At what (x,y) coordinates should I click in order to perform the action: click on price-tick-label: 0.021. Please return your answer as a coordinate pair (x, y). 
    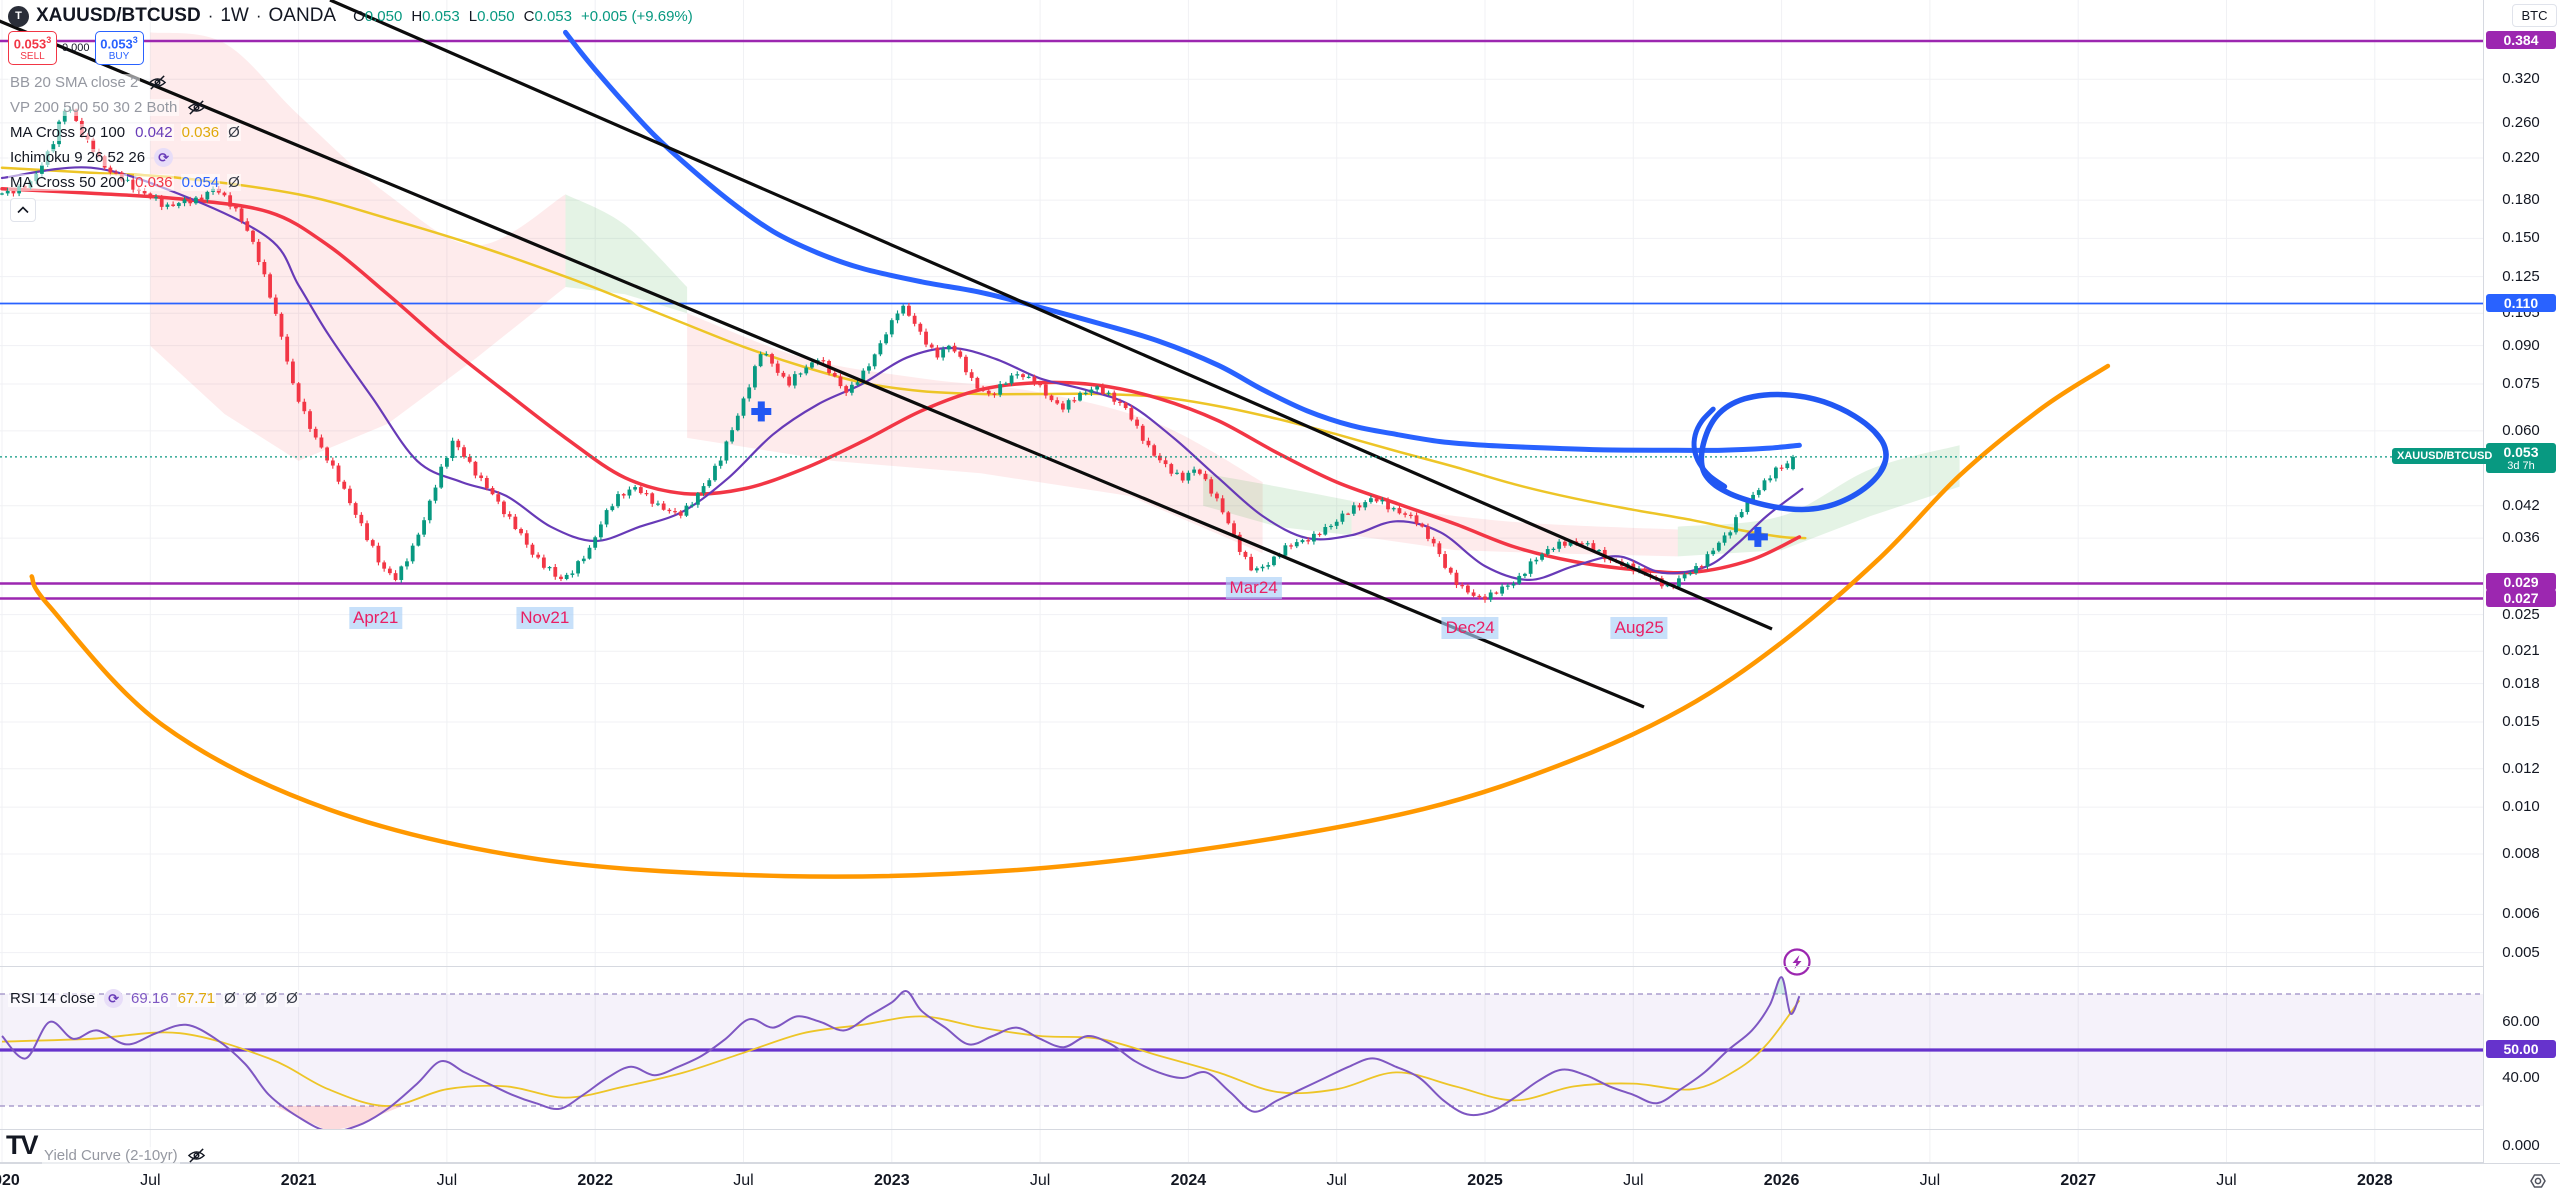
    Looking at the image, I should click on (2521, 651).